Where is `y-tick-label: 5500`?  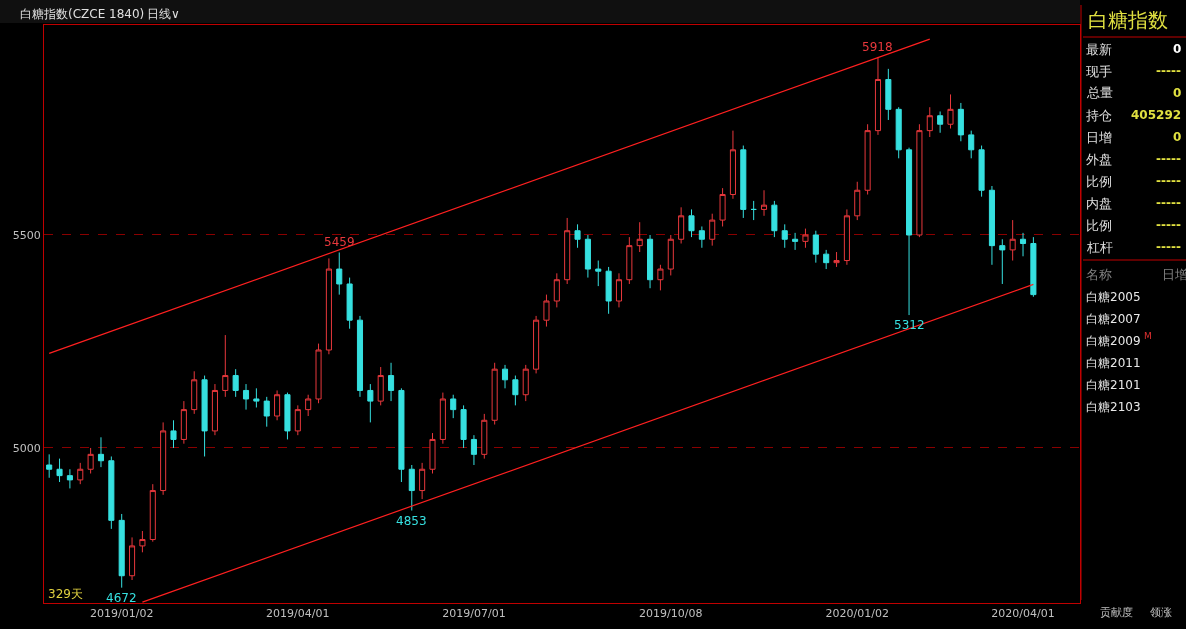
y-tick-label: 5500 is located at coordinates (26, 235).